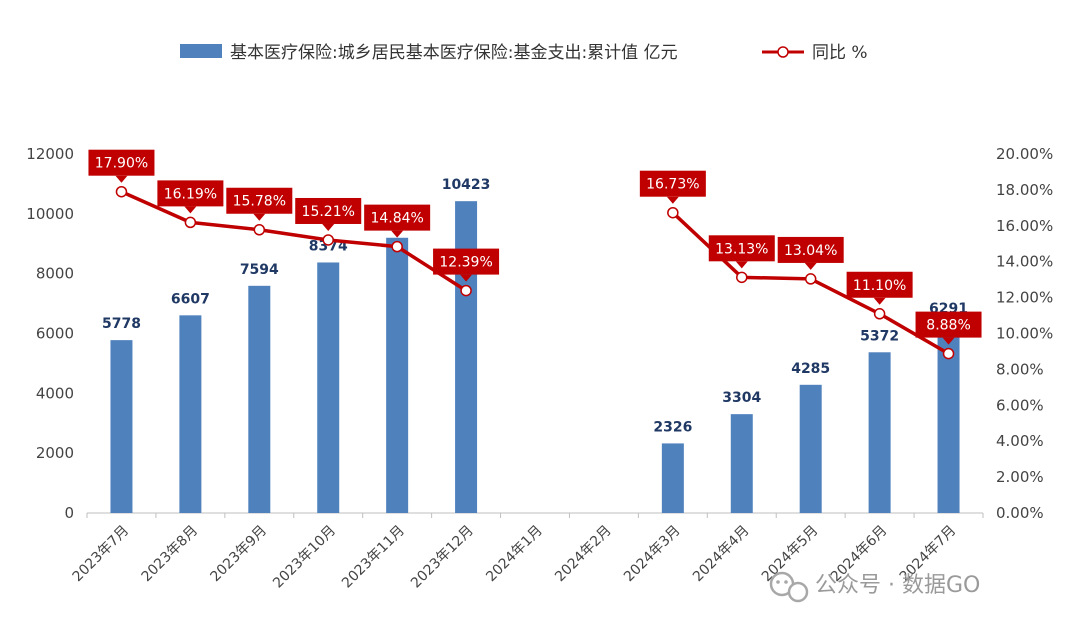 This screenshot has width=1080, height=634. What do you see at coordinates (304, 557) in the screenshot?
I see `x-tick-label: 2023年10月` at bounding box center [304, 557].